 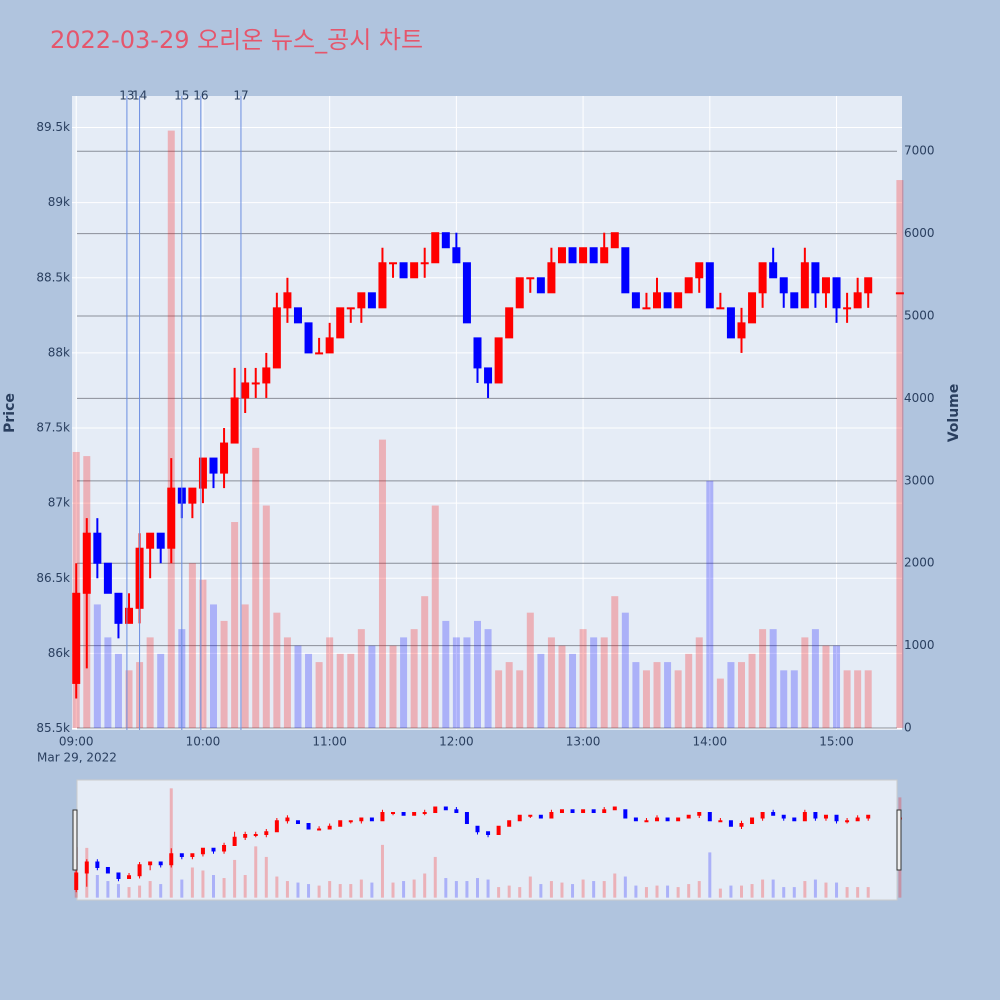 I want to click on chart-title: 2022-03-29 오리온 뉴스_공시 차트, so click(x=236, y=40).